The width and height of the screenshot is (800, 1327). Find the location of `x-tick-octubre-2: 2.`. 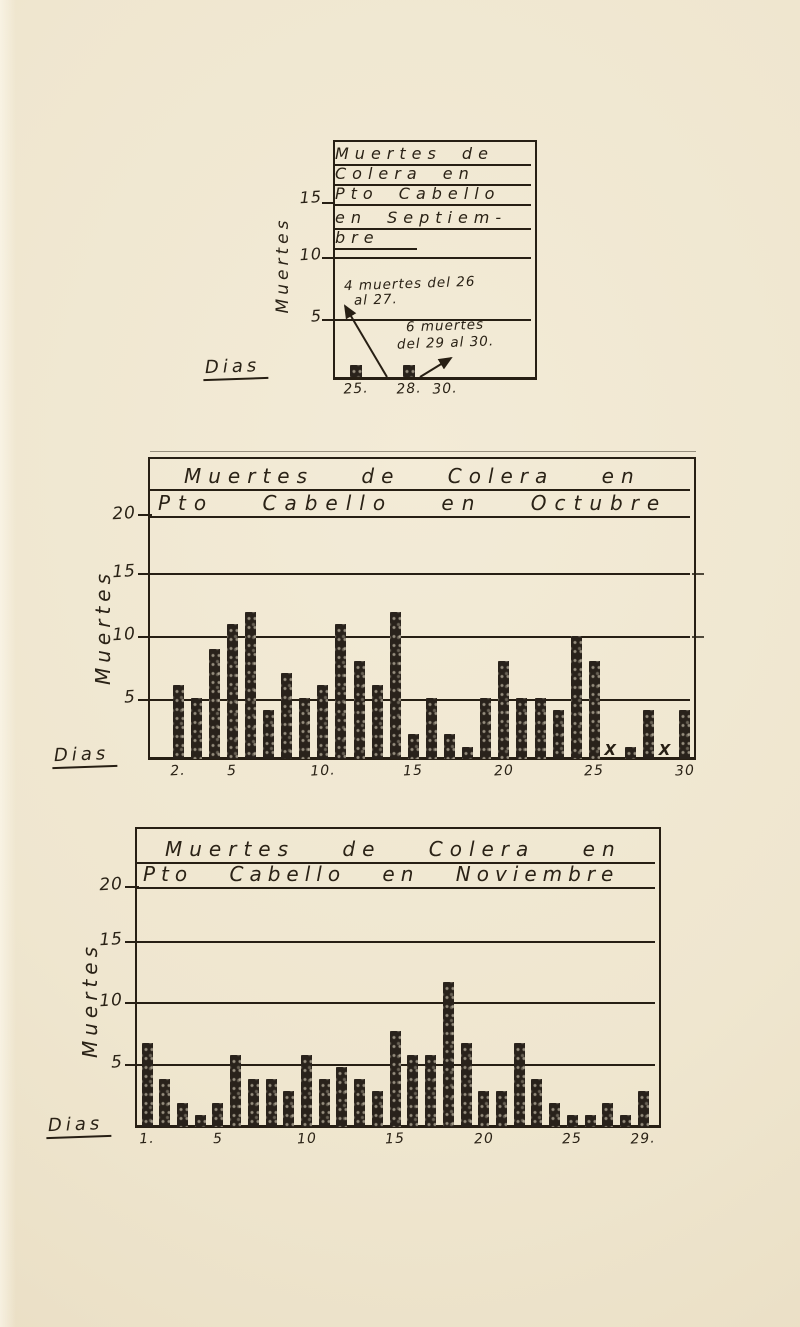

x-tick-octubre-2: 2. is located at coordinates (178, 771).